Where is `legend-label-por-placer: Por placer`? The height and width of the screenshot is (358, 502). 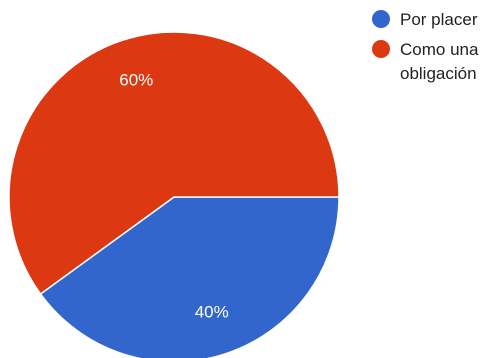 legend-label-por-placer: Por placer is located at coordinates (439, 19).